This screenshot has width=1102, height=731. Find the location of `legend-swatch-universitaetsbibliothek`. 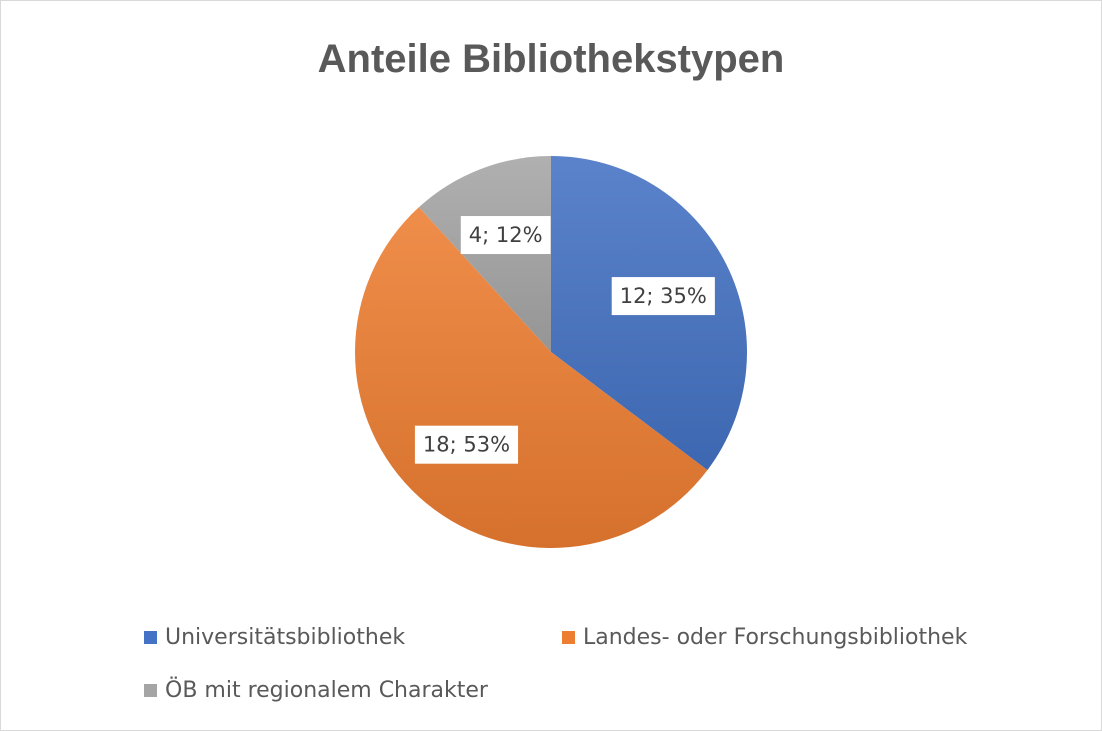

legend-swatch-universitaetsbibliothek is located at coordinates (150, 637).